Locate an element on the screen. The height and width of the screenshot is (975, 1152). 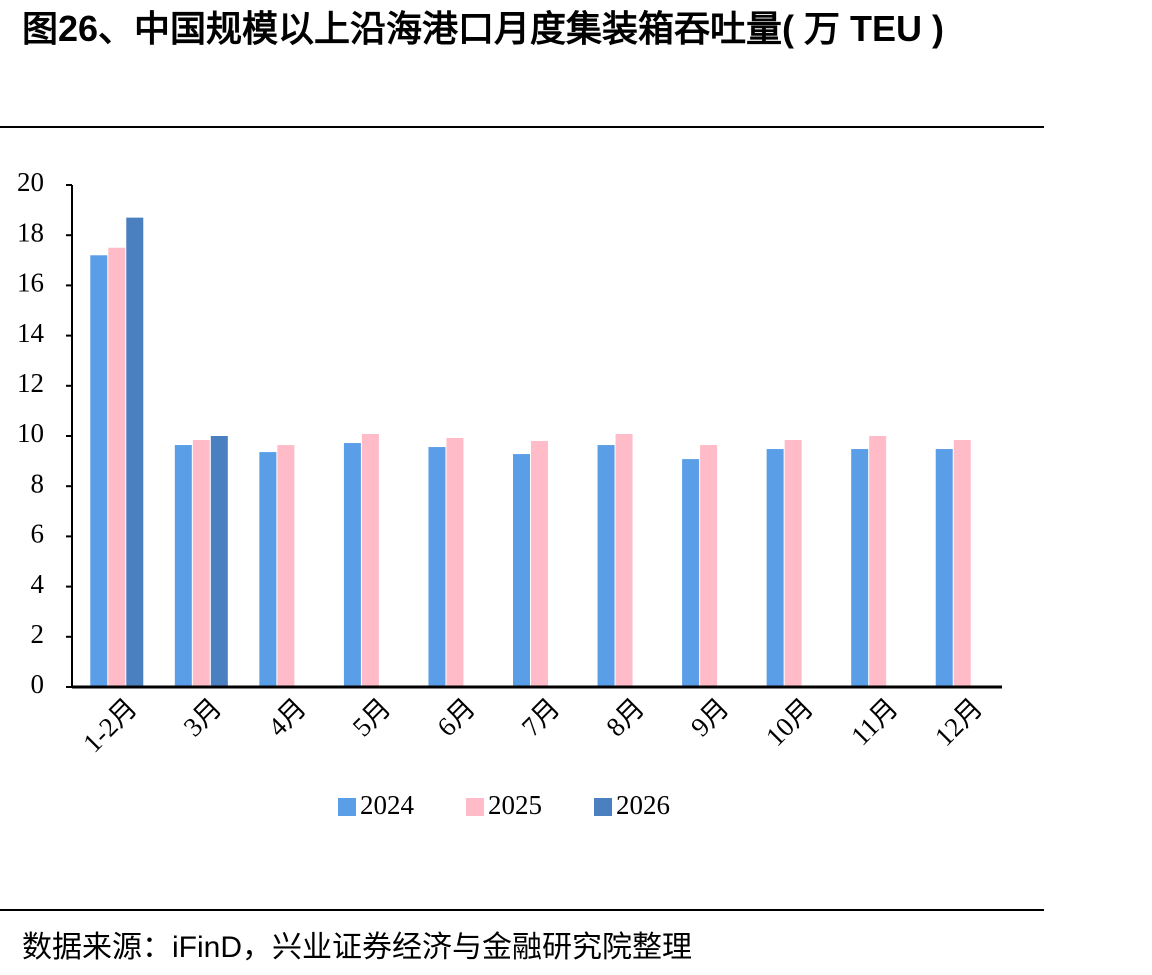
y-tick-label: 10 is located at coordinates (30, 433).